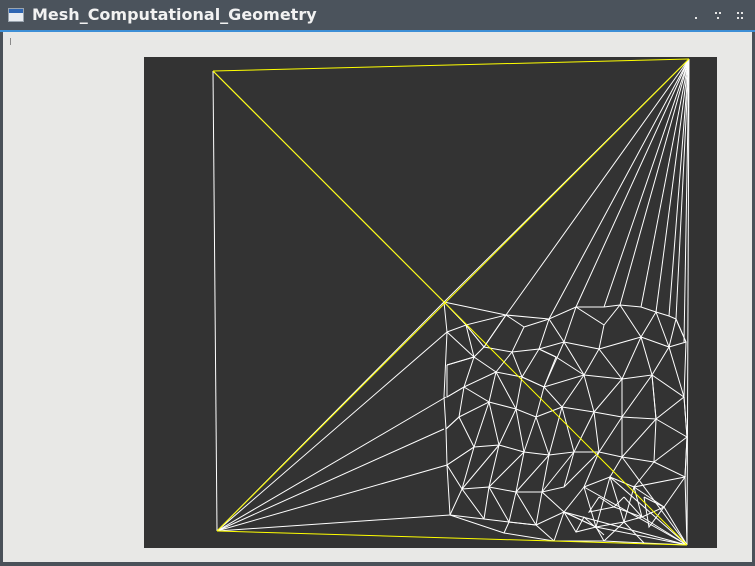  I want to click on minimize-icon, so click(696, 15).